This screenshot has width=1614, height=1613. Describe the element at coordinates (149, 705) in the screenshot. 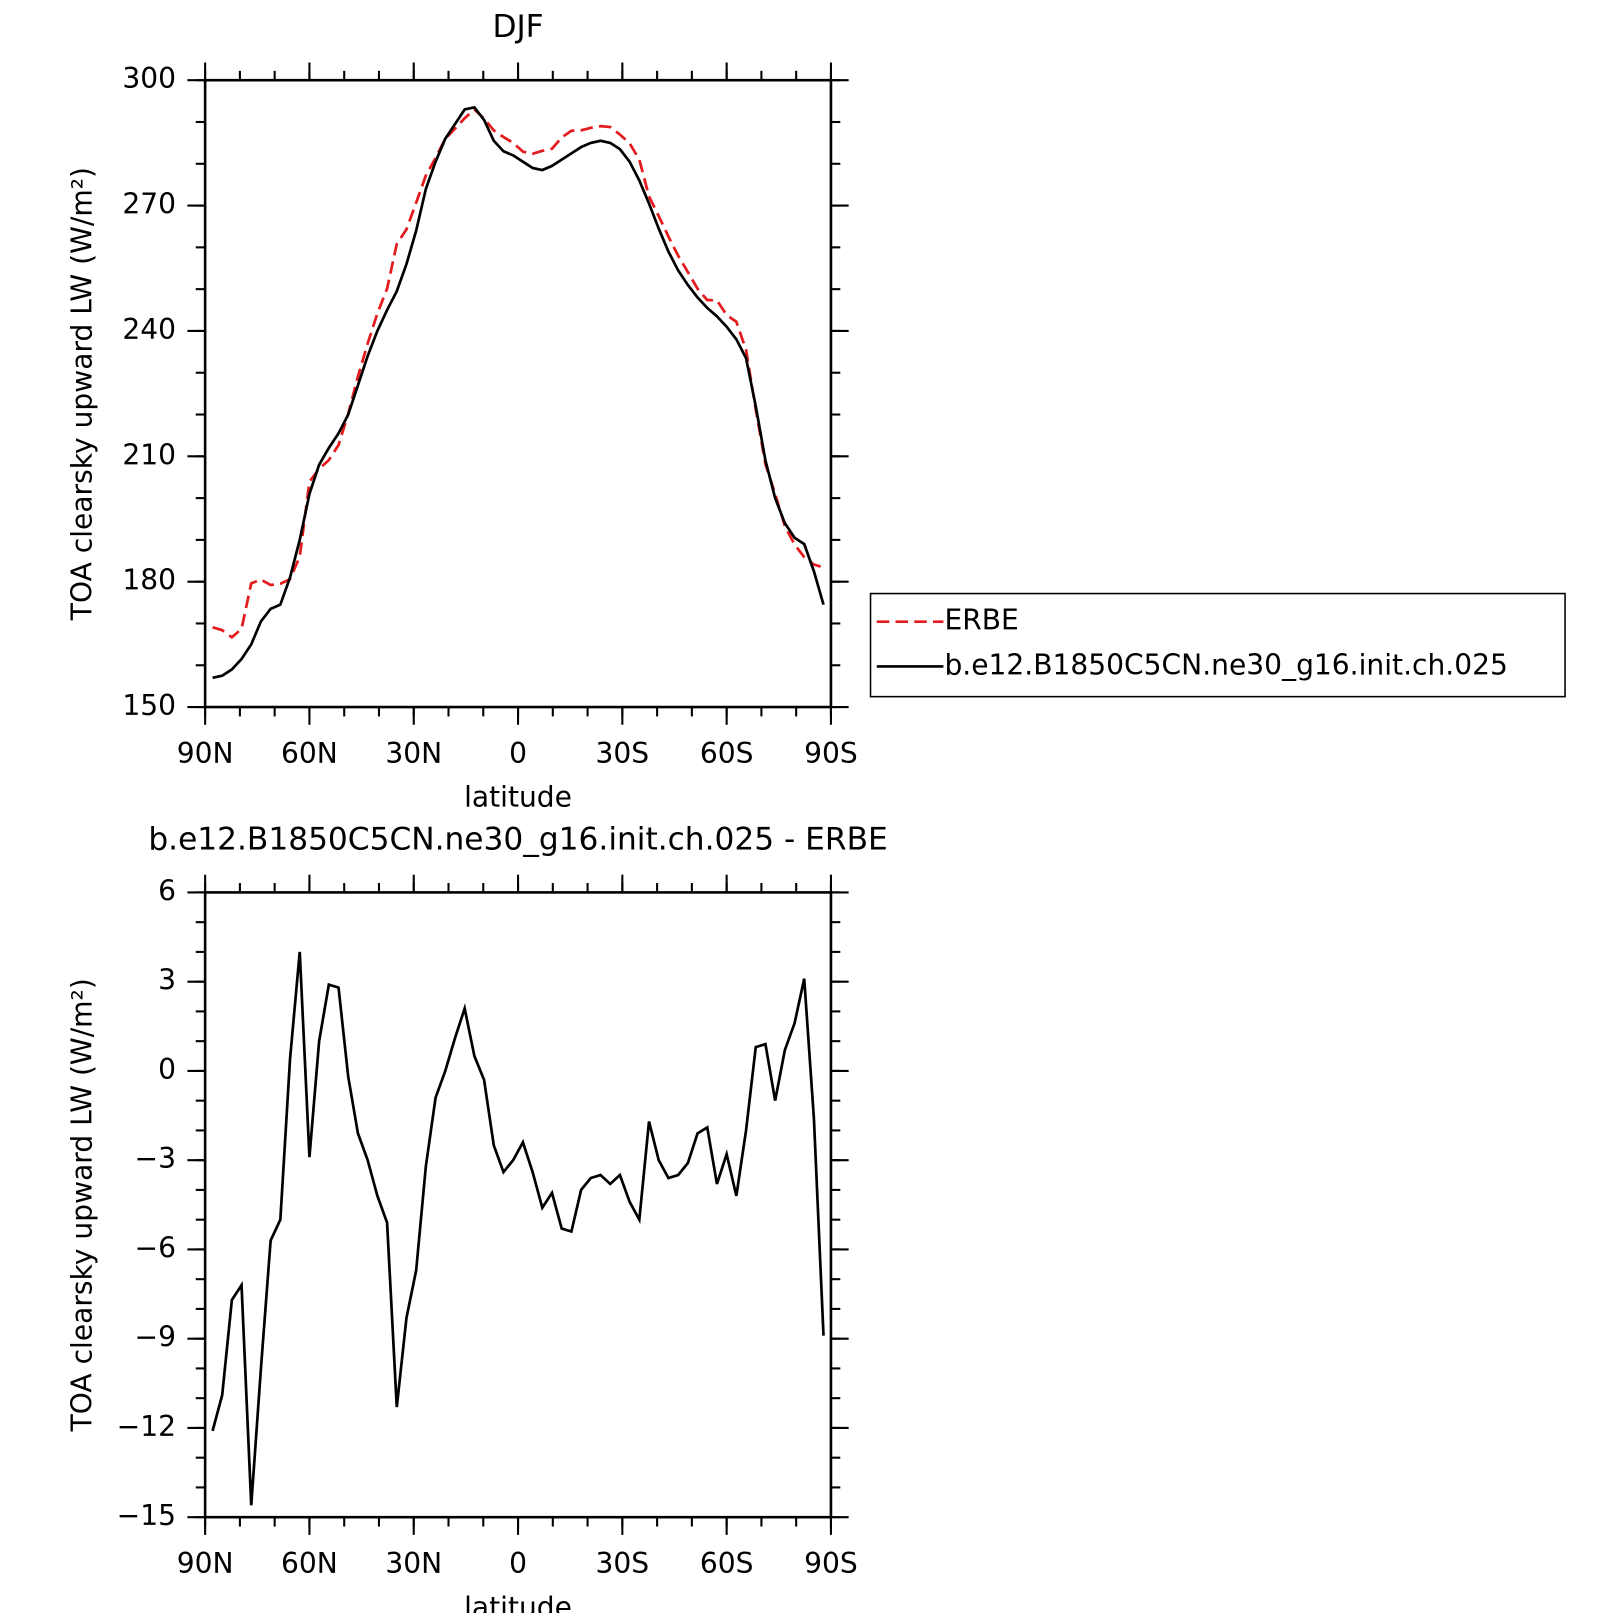

I see `y-tick-label: 150` at that location.